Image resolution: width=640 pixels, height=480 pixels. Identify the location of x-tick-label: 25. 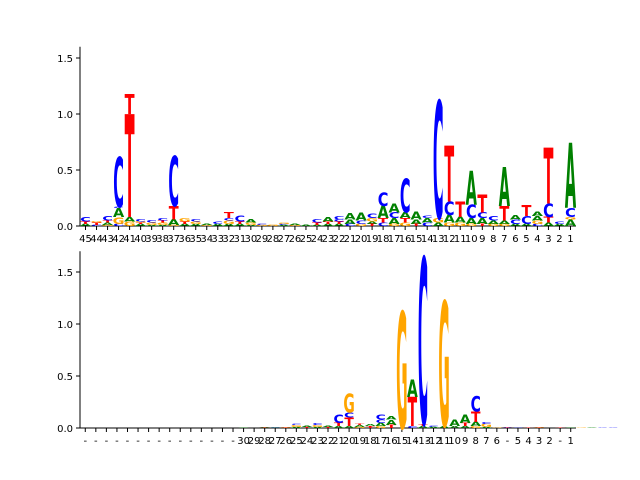
(296, 441).